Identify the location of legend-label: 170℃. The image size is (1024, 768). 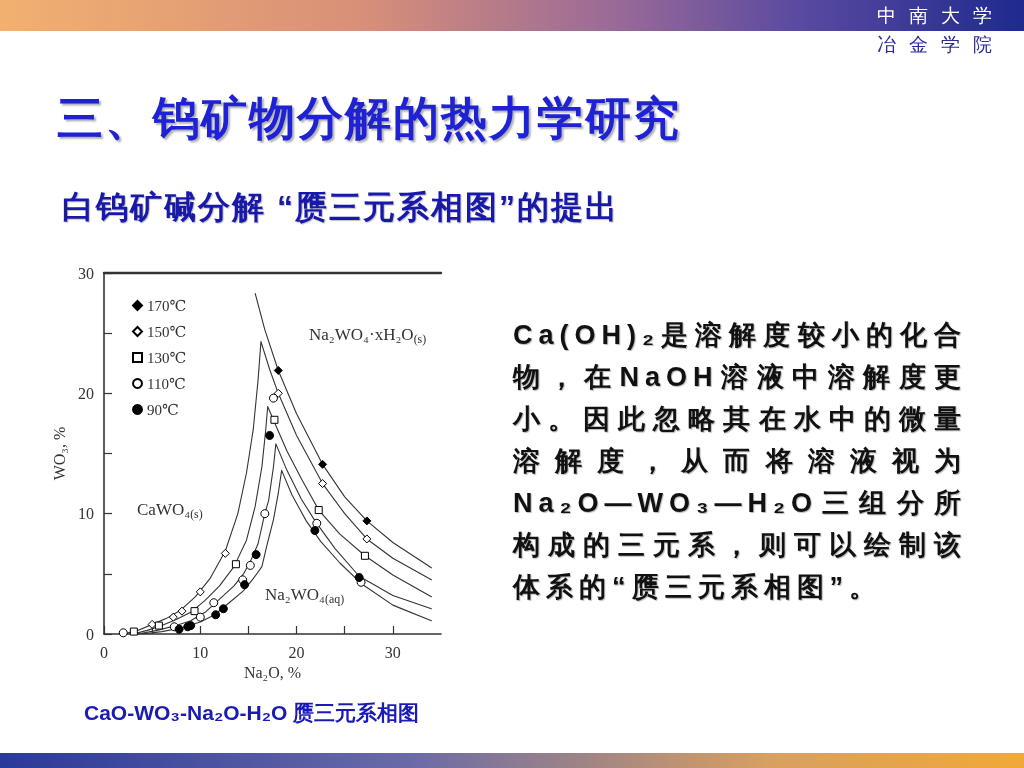
(167, 305).